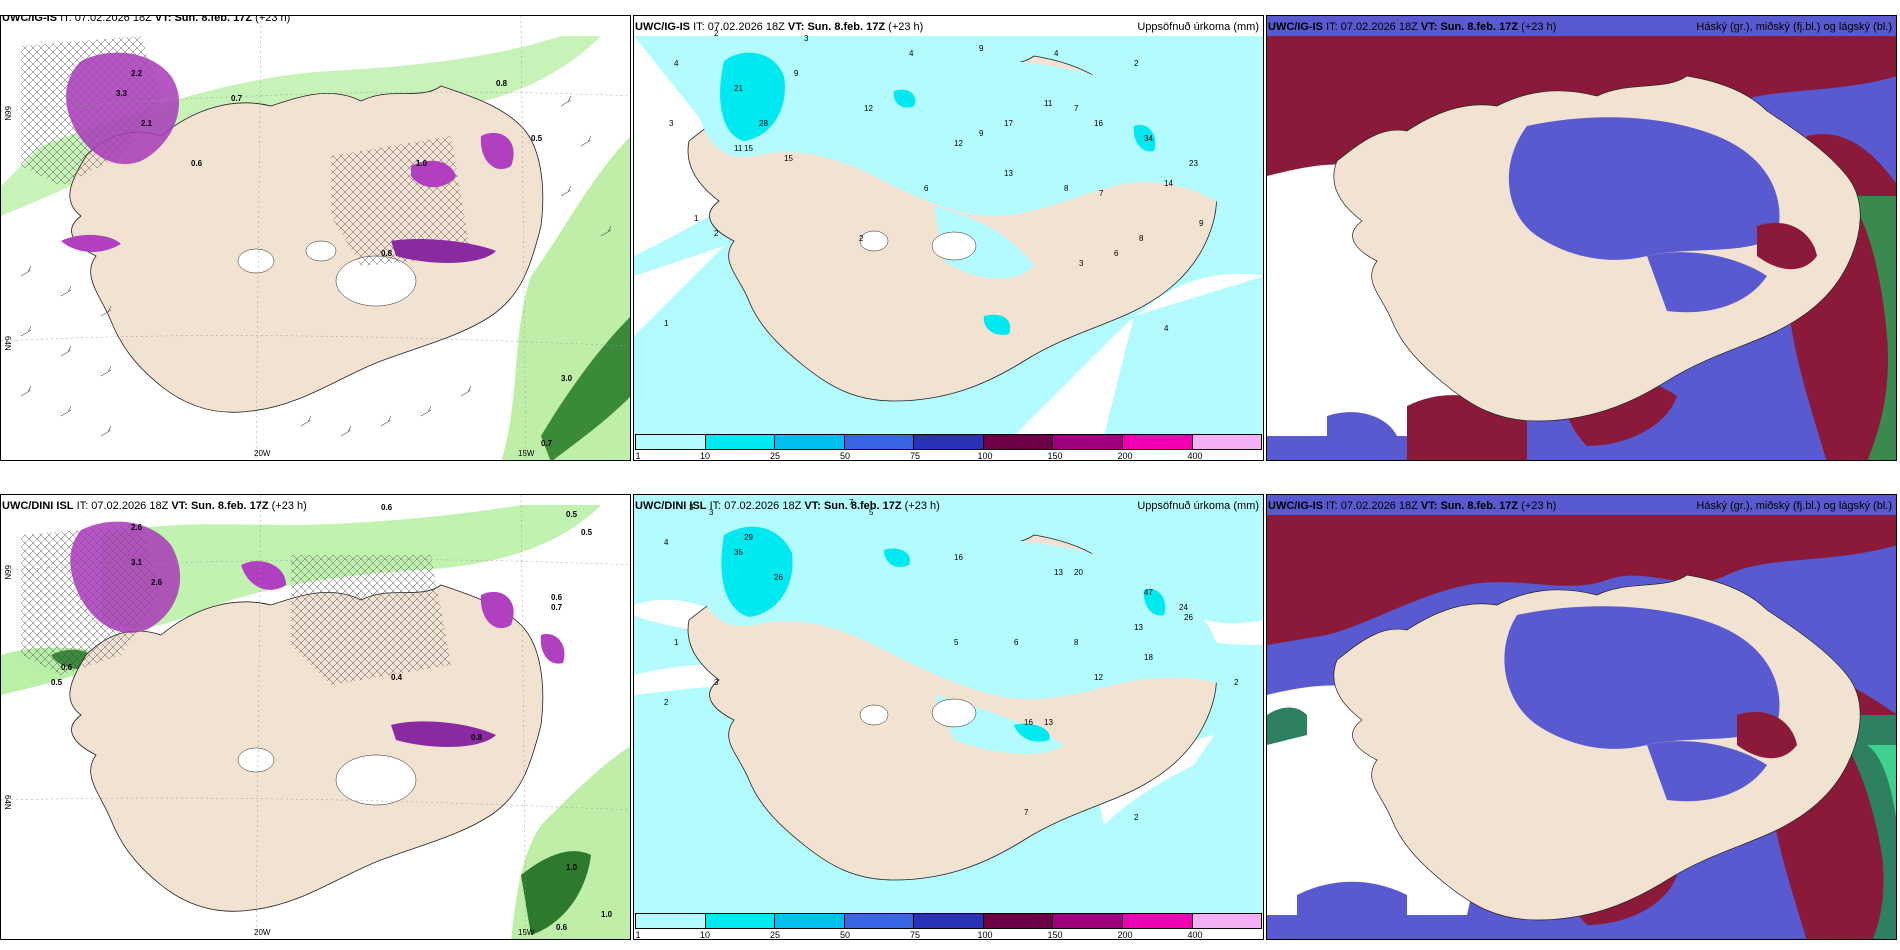 The height and width of the screenshot is (950, 1900). I want to click on colorbar-tick: 10, so click(705, 456).